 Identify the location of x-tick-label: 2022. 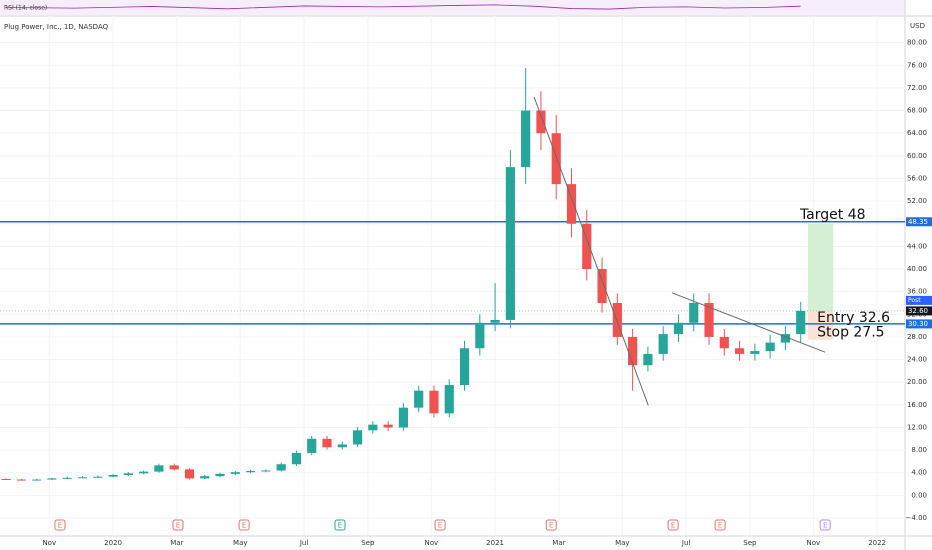
(877, 543).